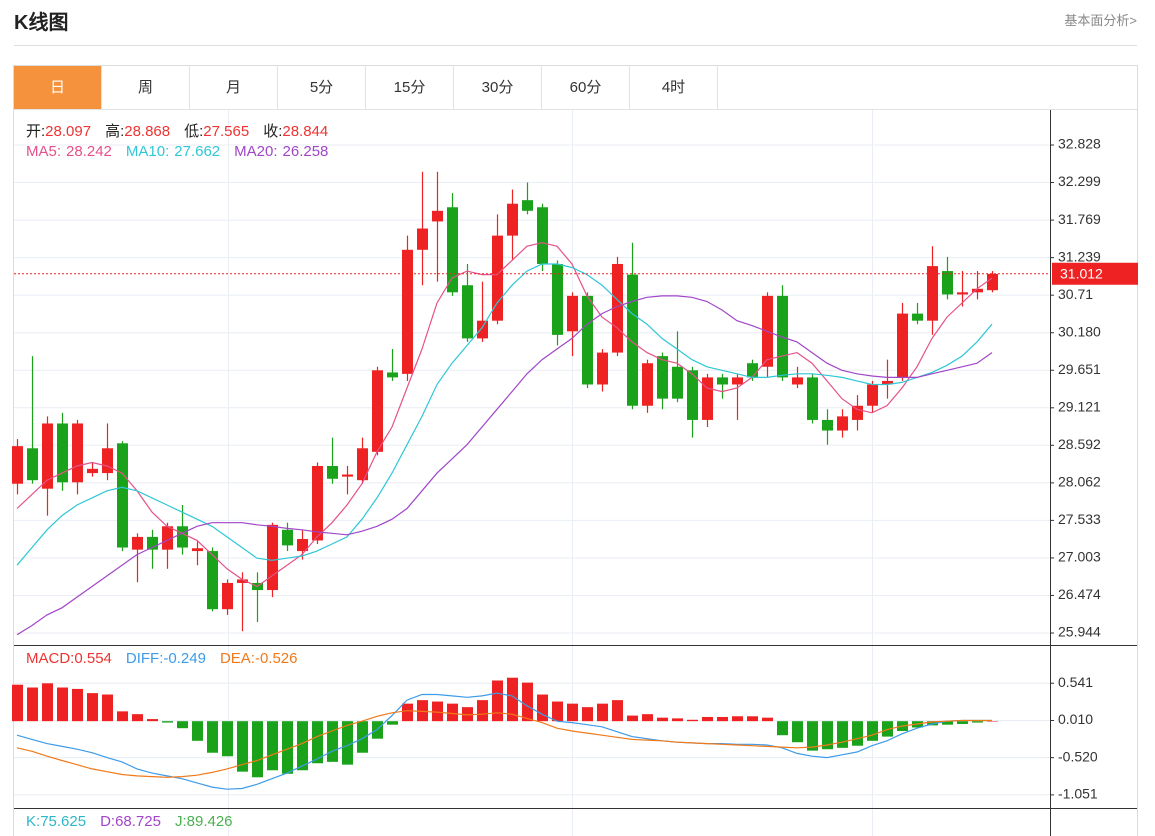  I want to click on legend-value: 0.554, so click(93, 658).